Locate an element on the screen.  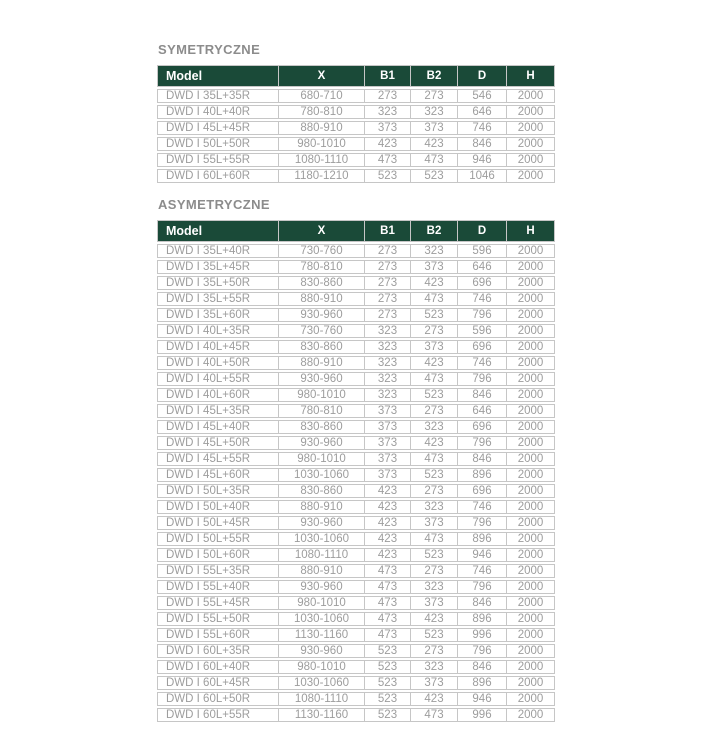
model-cell: DWD I 55L+55R is located at coordinates (218, 160).